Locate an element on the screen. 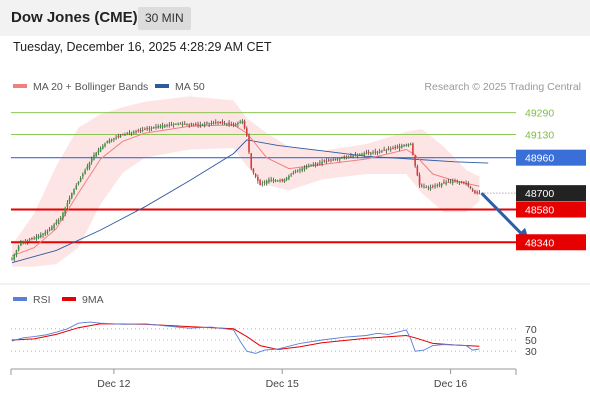  legend-label-ma50: MA 50 is located at coordinates (190, 87).